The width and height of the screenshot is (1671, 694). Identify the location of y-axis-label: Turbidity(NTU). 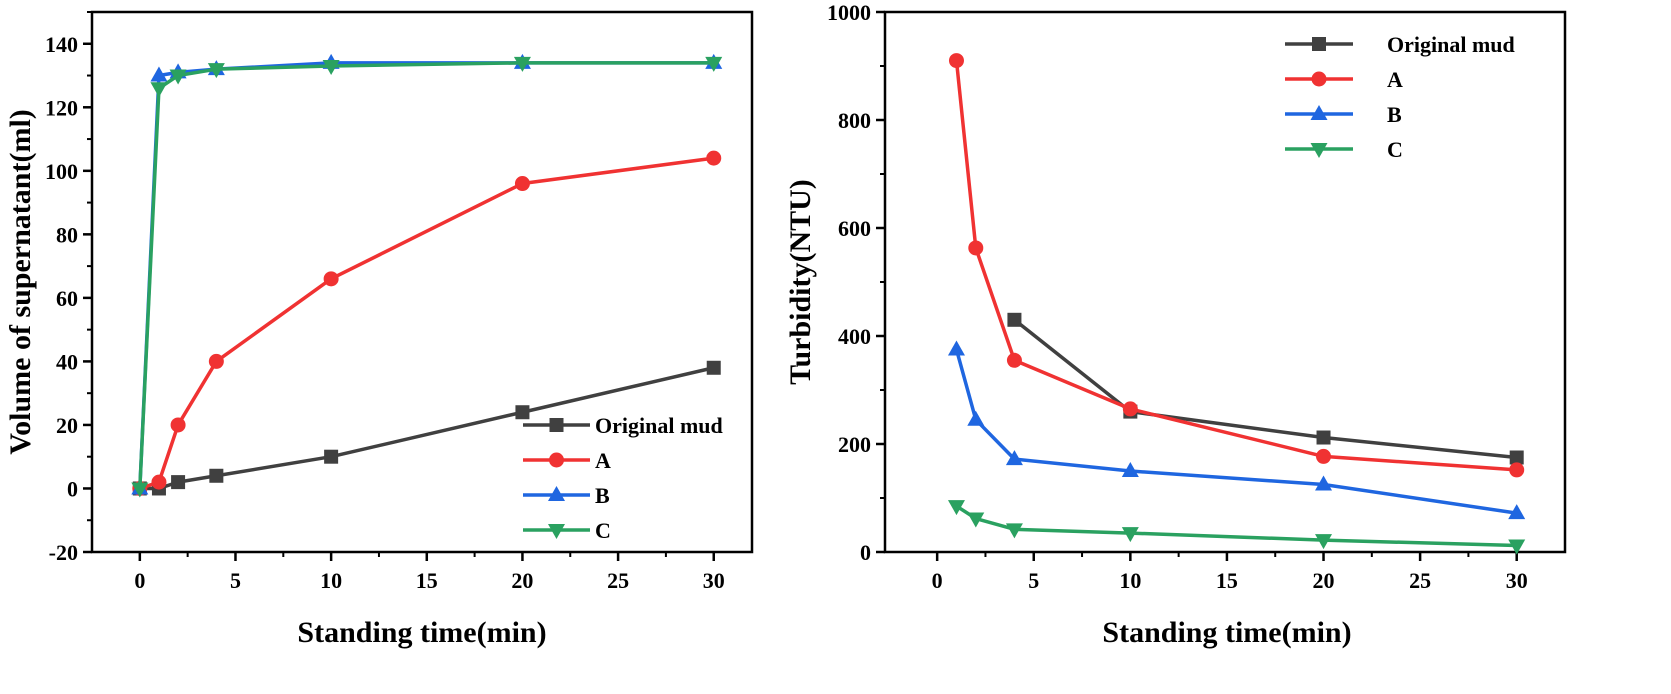
(800, 282).